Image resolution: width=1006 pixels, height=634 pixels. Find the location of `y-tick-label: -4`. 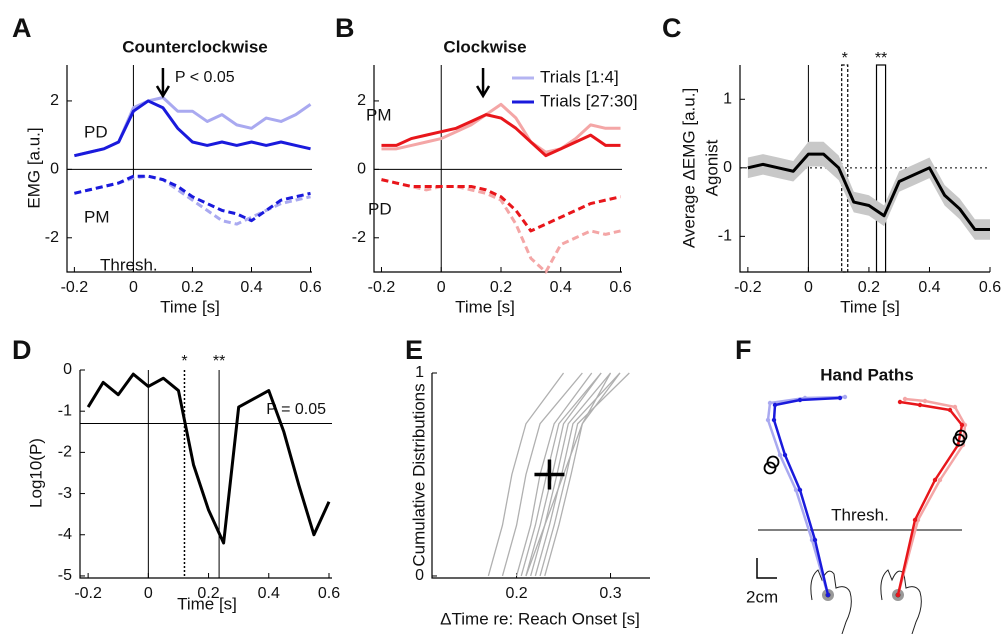

y-tick-label: -4 is located at coordinates (65, 534).